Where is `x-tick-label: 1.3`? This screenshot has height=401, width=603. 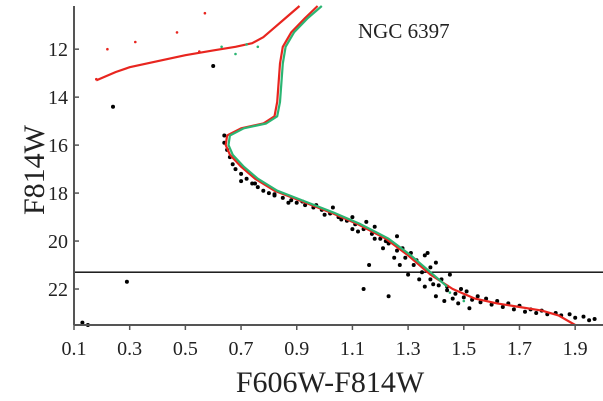
x-tick-label: 1.3 is located at coordinates (408, 349).